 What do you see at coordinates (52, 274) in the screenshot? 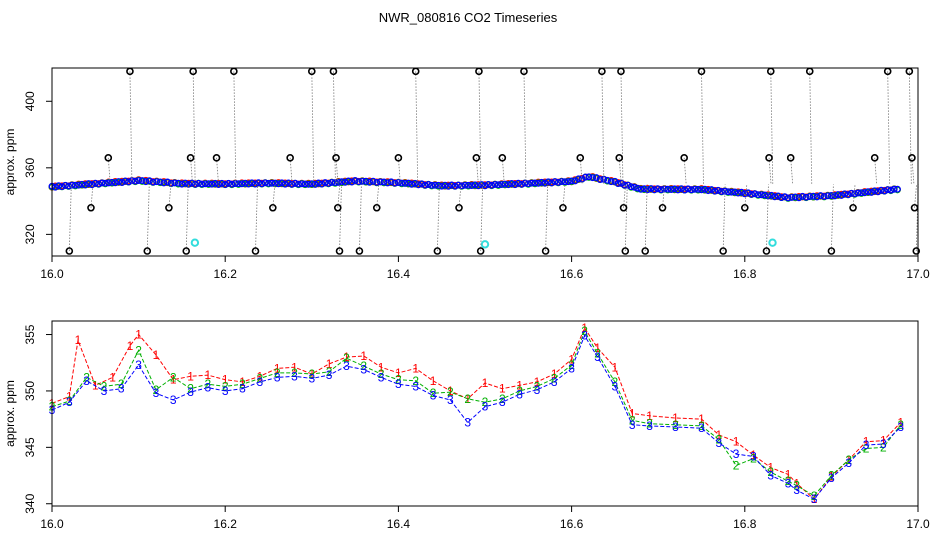
I see `x-tick-label: 16.0` at bounding box center [52, 274].